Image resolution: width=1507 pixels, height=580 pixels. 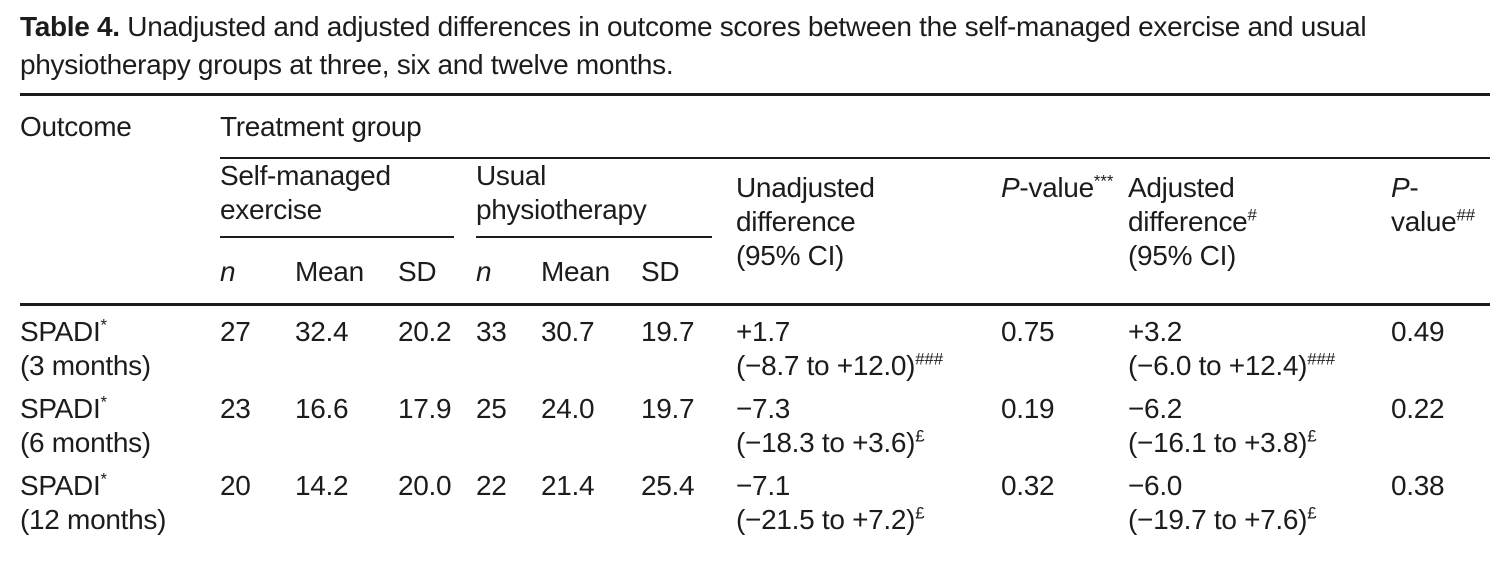 I want to click on p-value-adjusted-line2-text: value, so click(x=1424, y=221).